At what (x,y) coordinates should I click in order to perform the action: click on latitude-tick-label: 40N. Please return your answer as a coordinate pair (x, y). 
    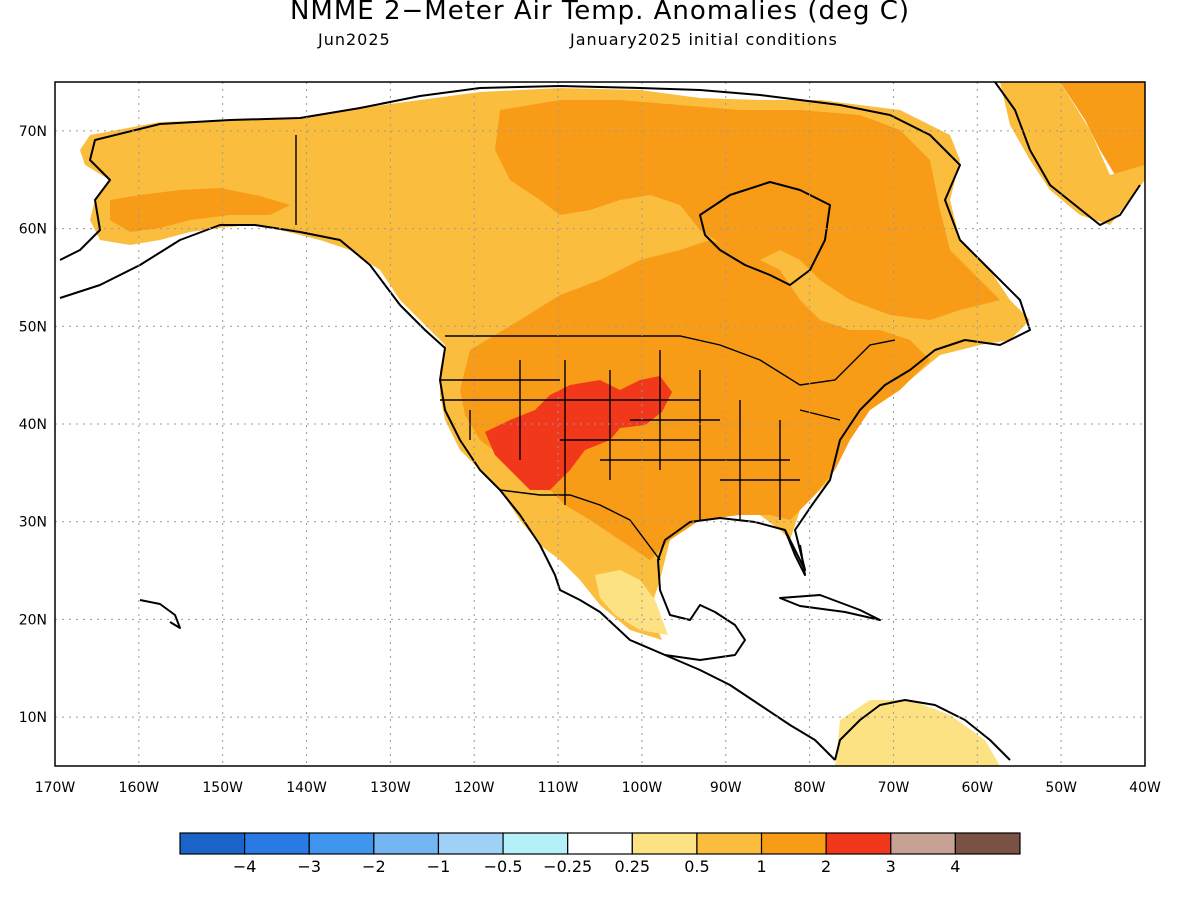
    Looking at the image, I should click on (33, 425).